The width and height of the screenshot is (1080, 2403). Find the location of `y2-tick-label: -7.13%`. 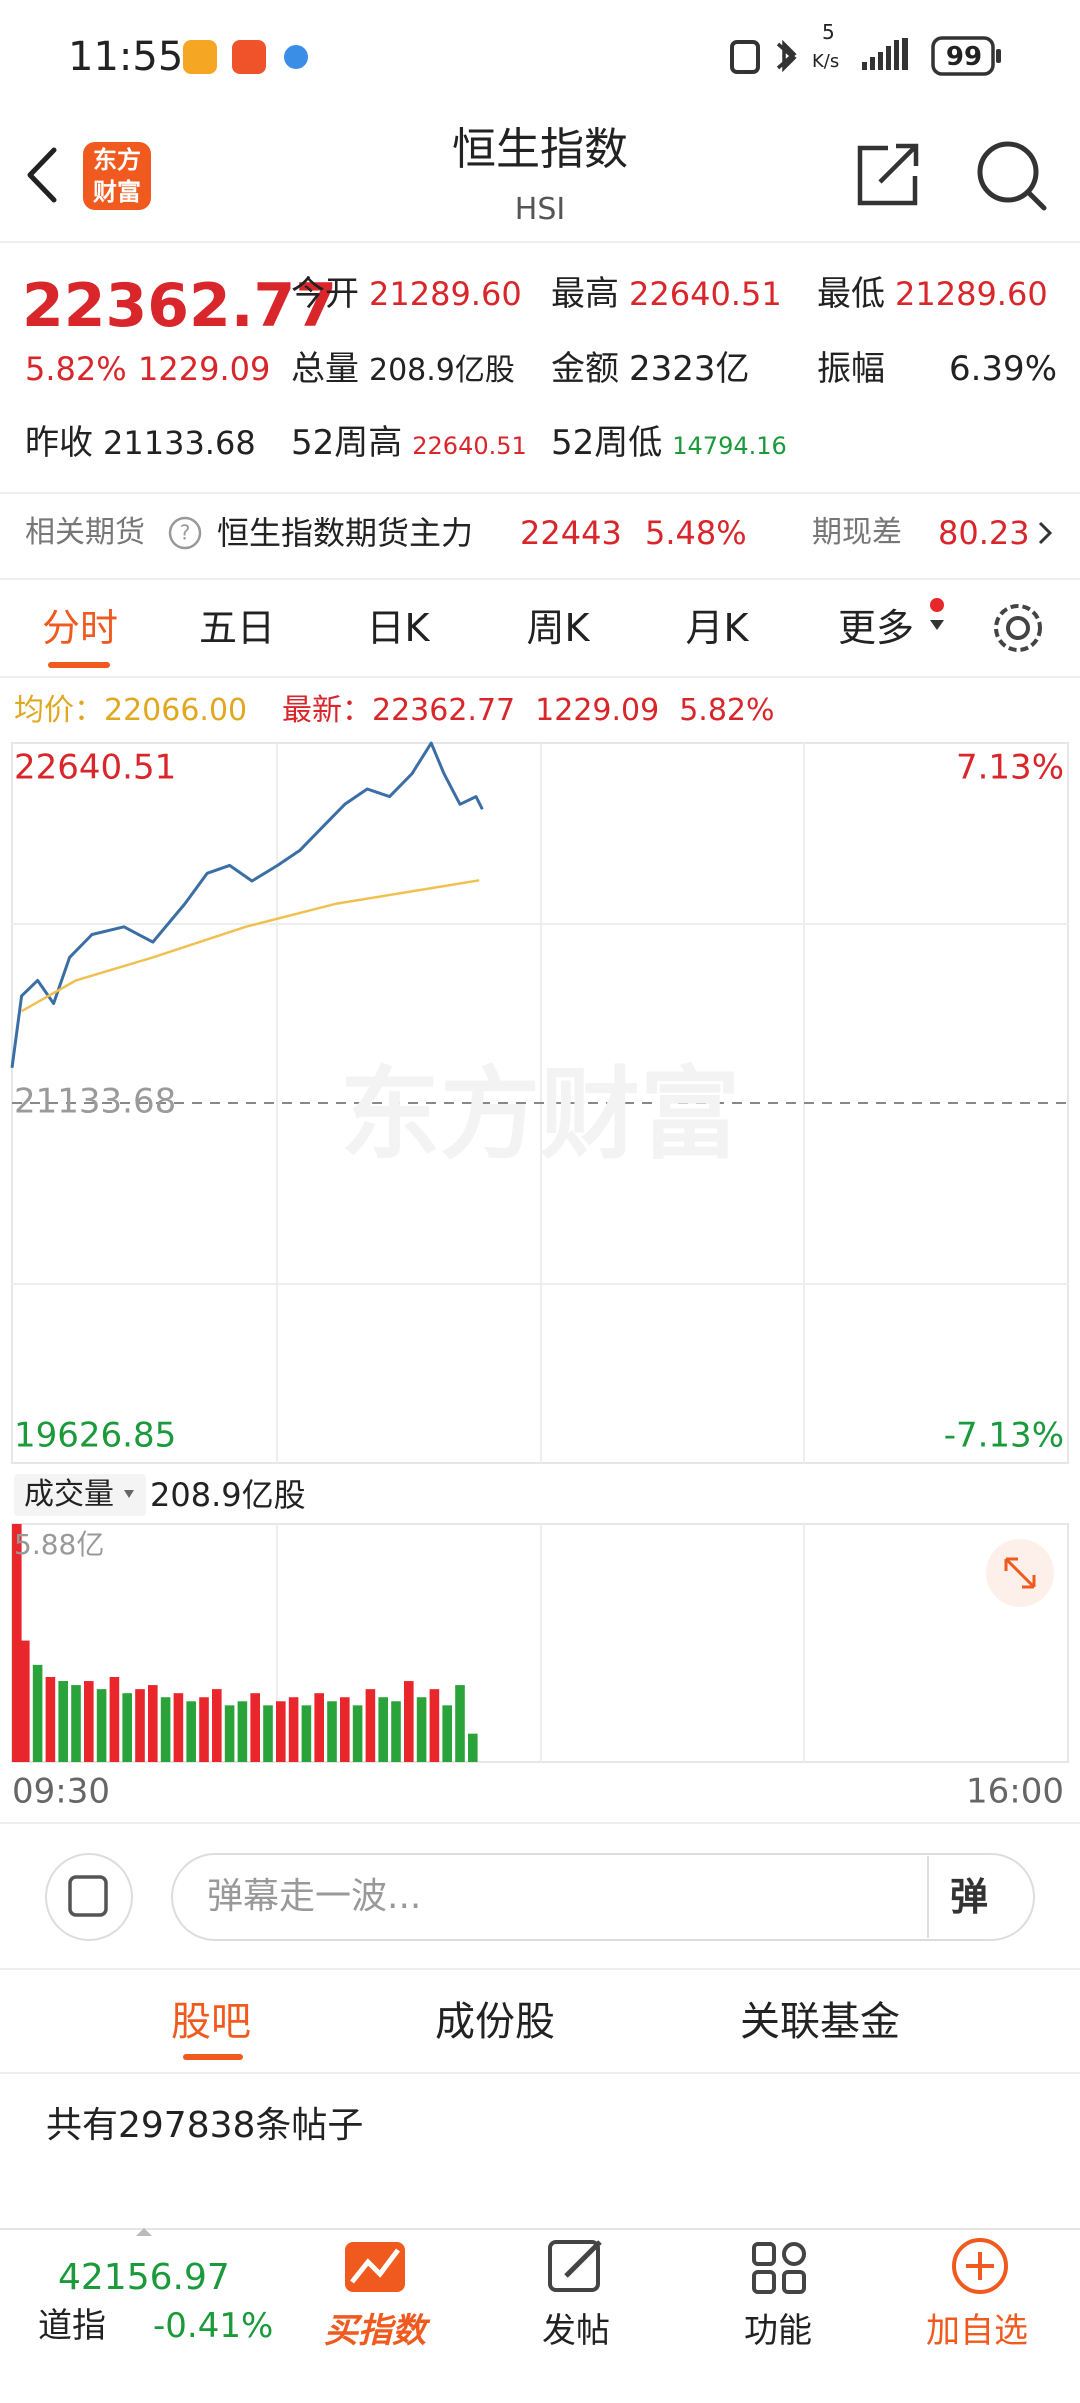

y2-tick-label: -7.13% is located at coordinates (1004, 1436).